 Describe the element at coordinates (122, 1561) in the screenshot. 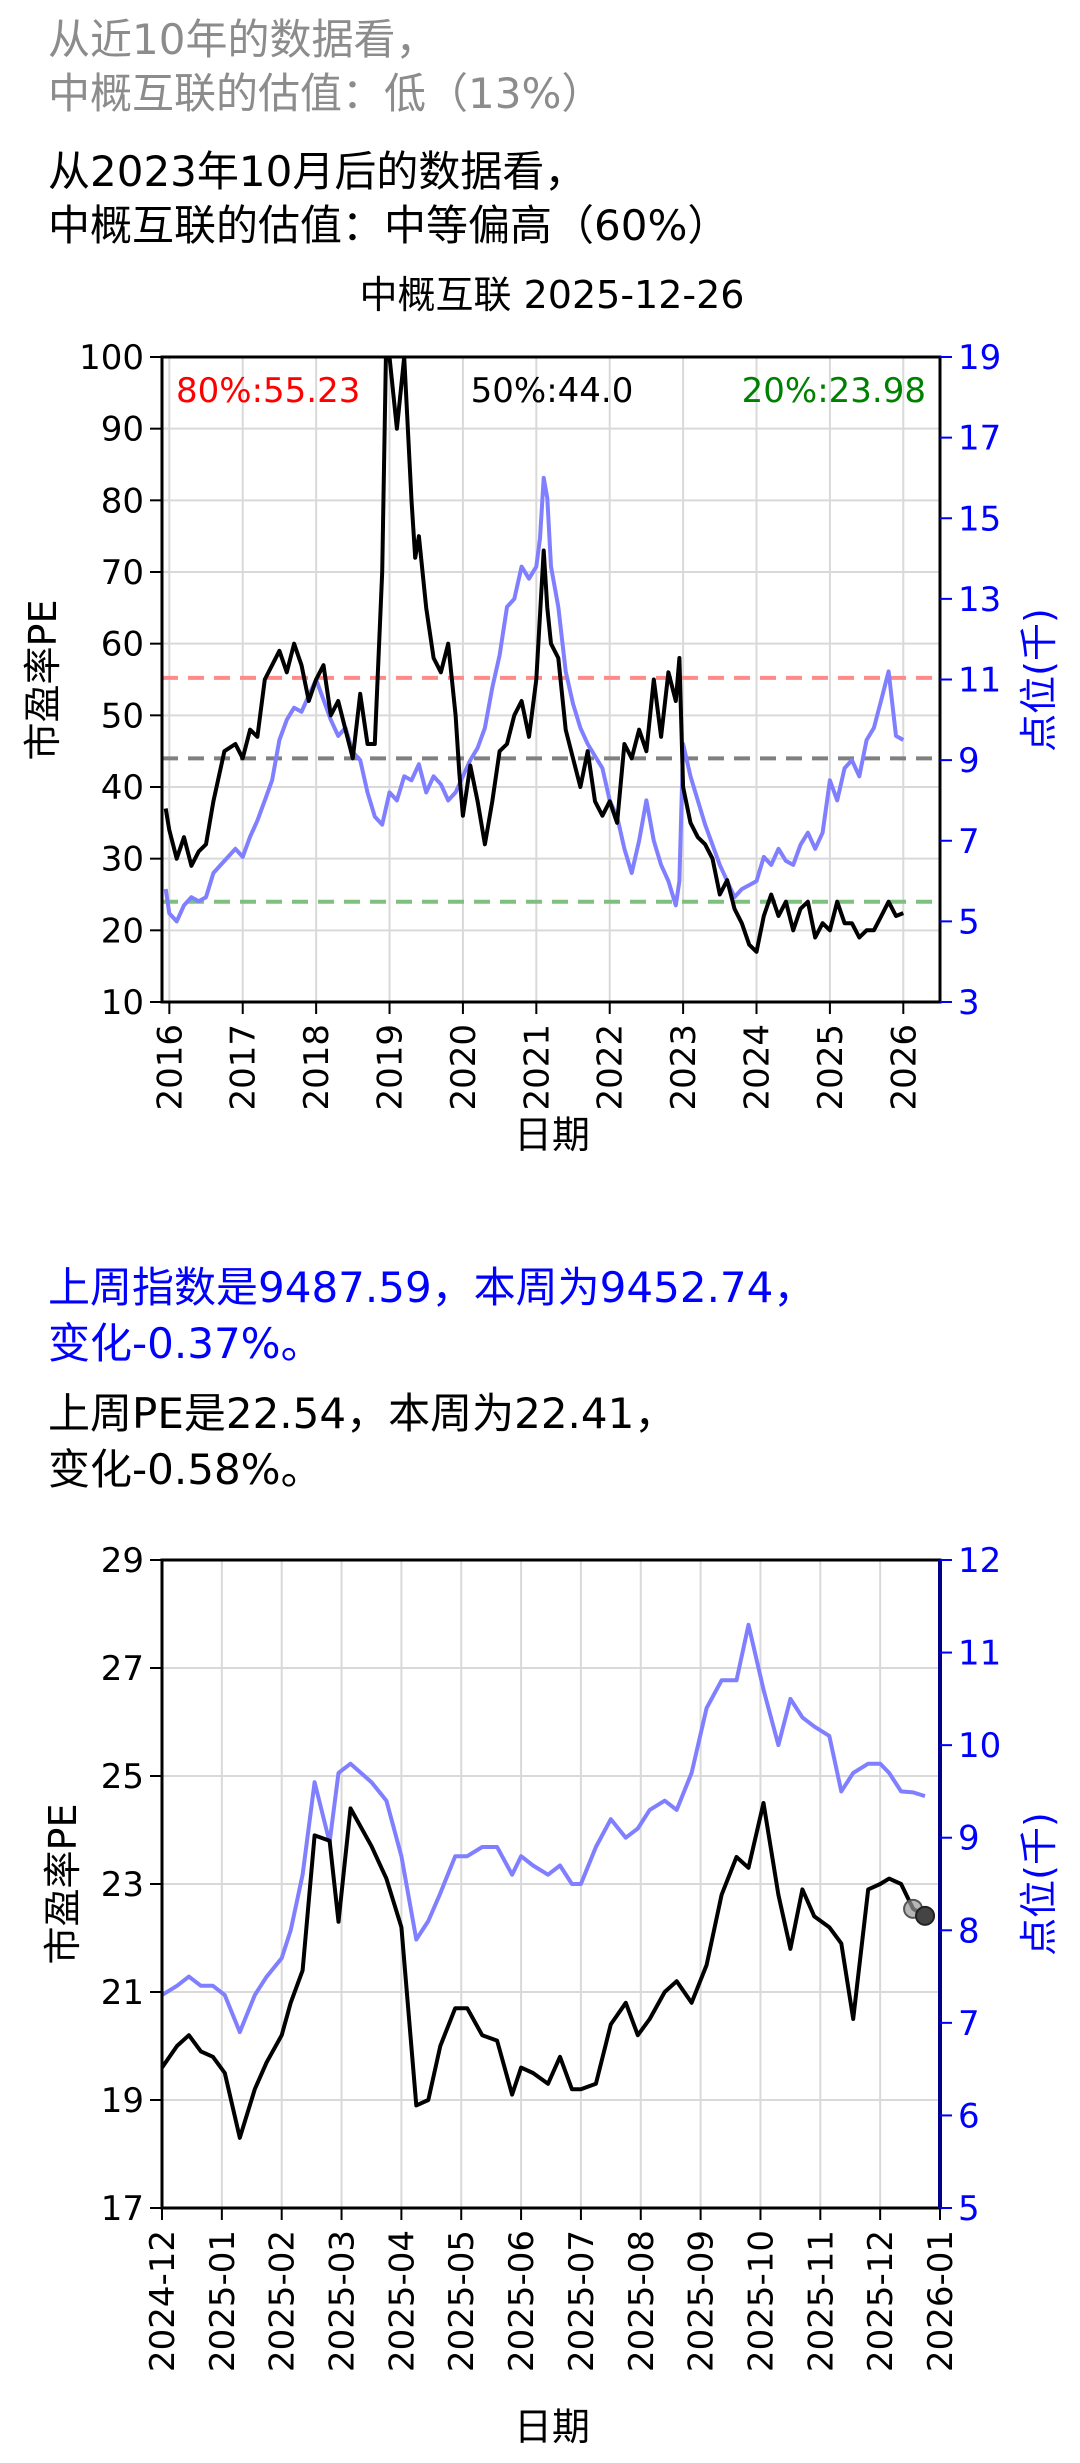

I see `chart2-ytick-label: 29` at that location.